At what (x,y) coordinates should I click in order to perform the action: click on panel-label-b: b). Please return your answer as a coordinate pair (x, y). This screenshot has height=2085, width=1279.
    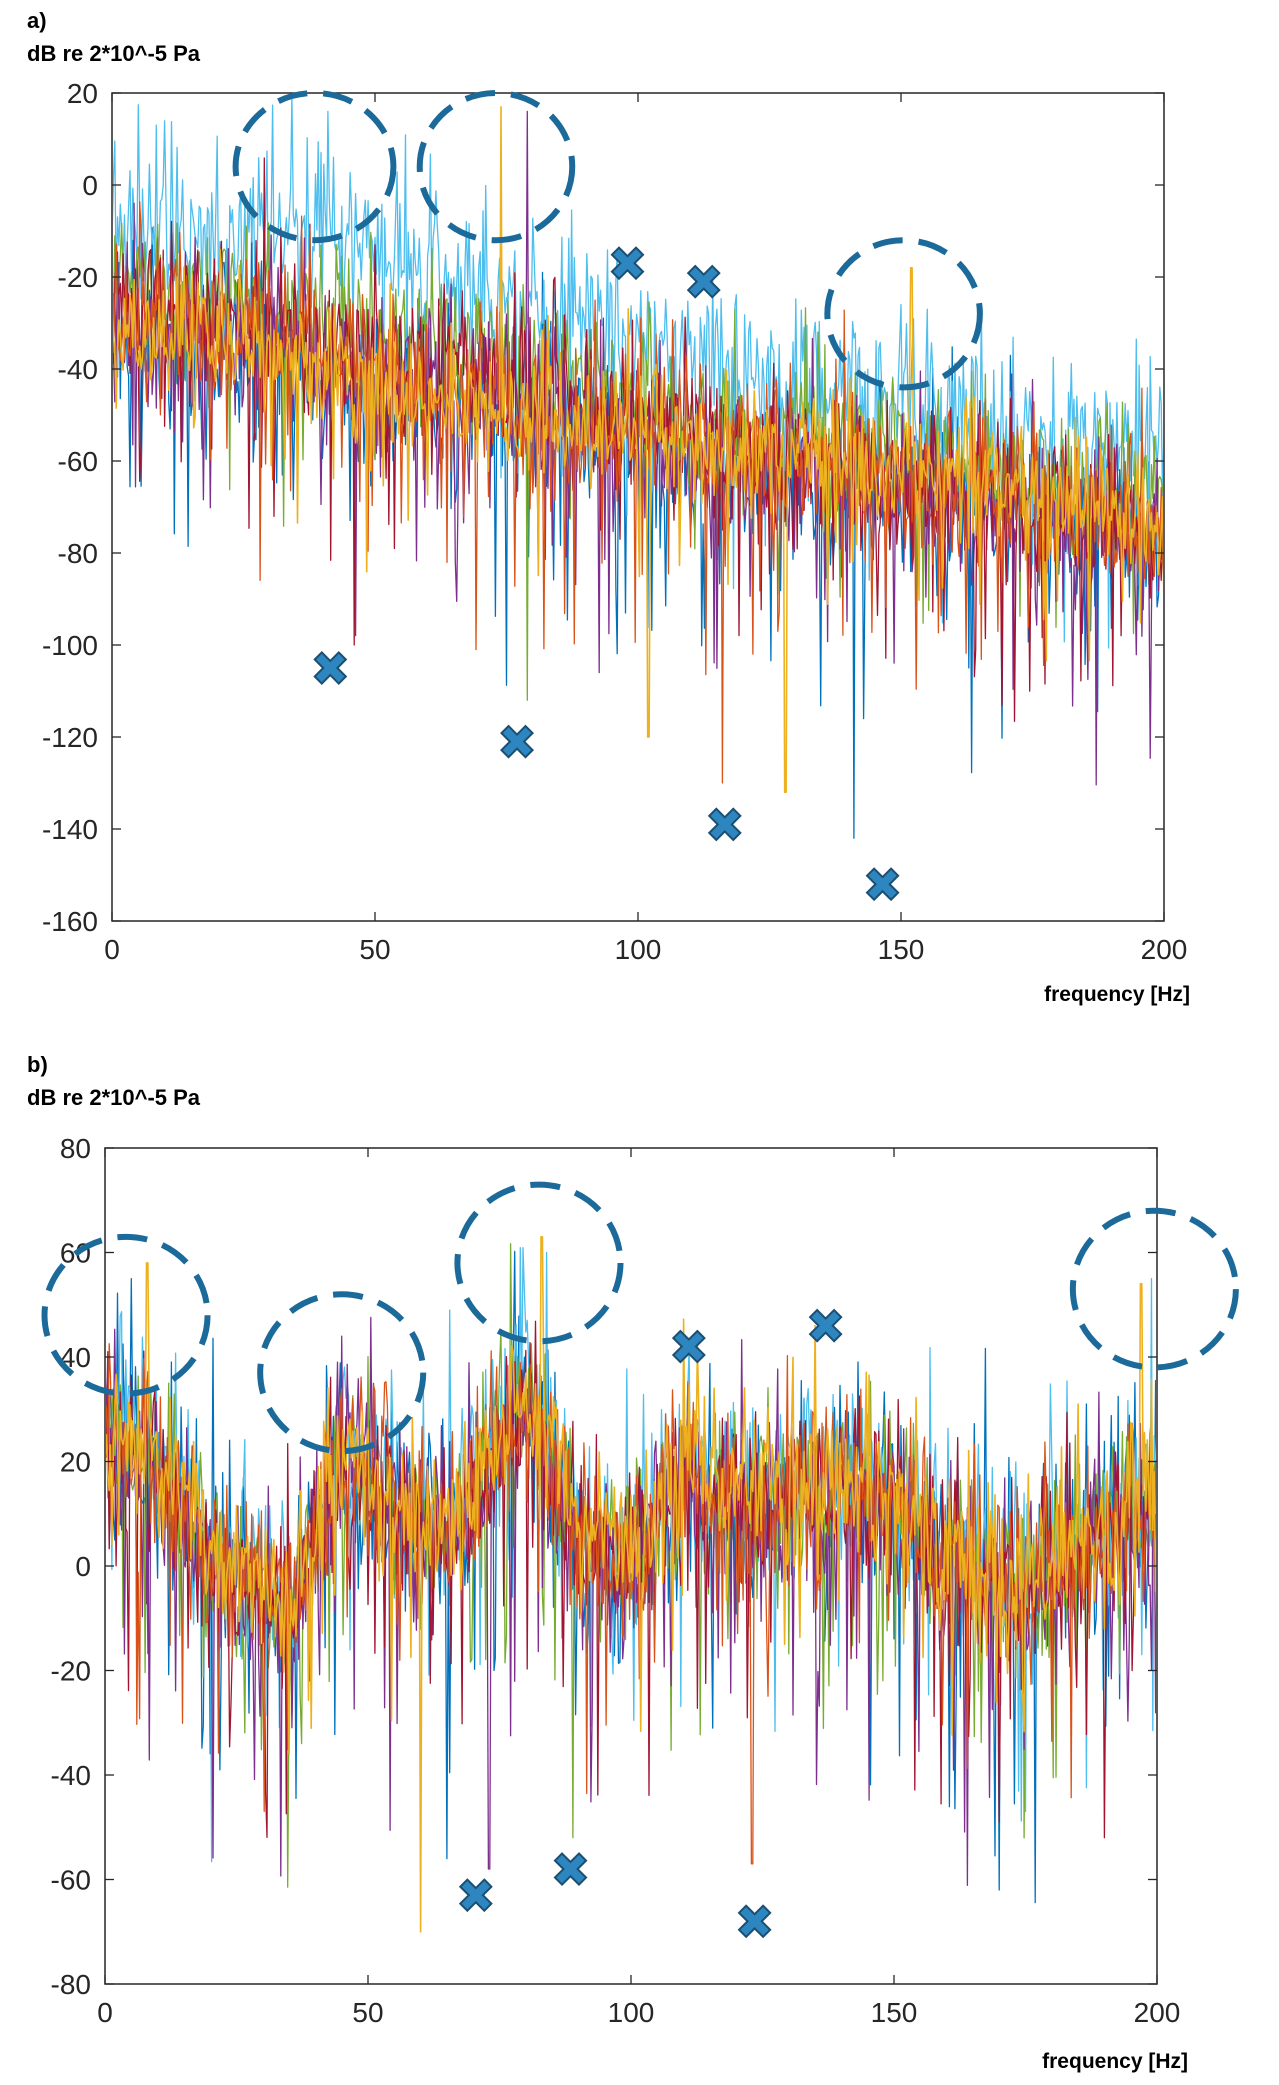
    Looking at the image, I should click on (37, 1064).